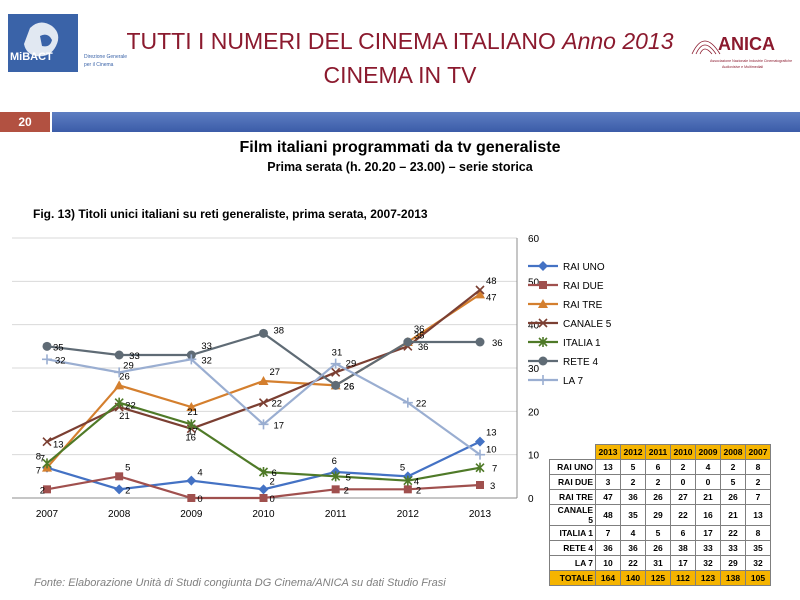  What do you see at coordinates (758, 497) in the screenshot?
I see `table-cell: 7` at bounding box center [758, 497].